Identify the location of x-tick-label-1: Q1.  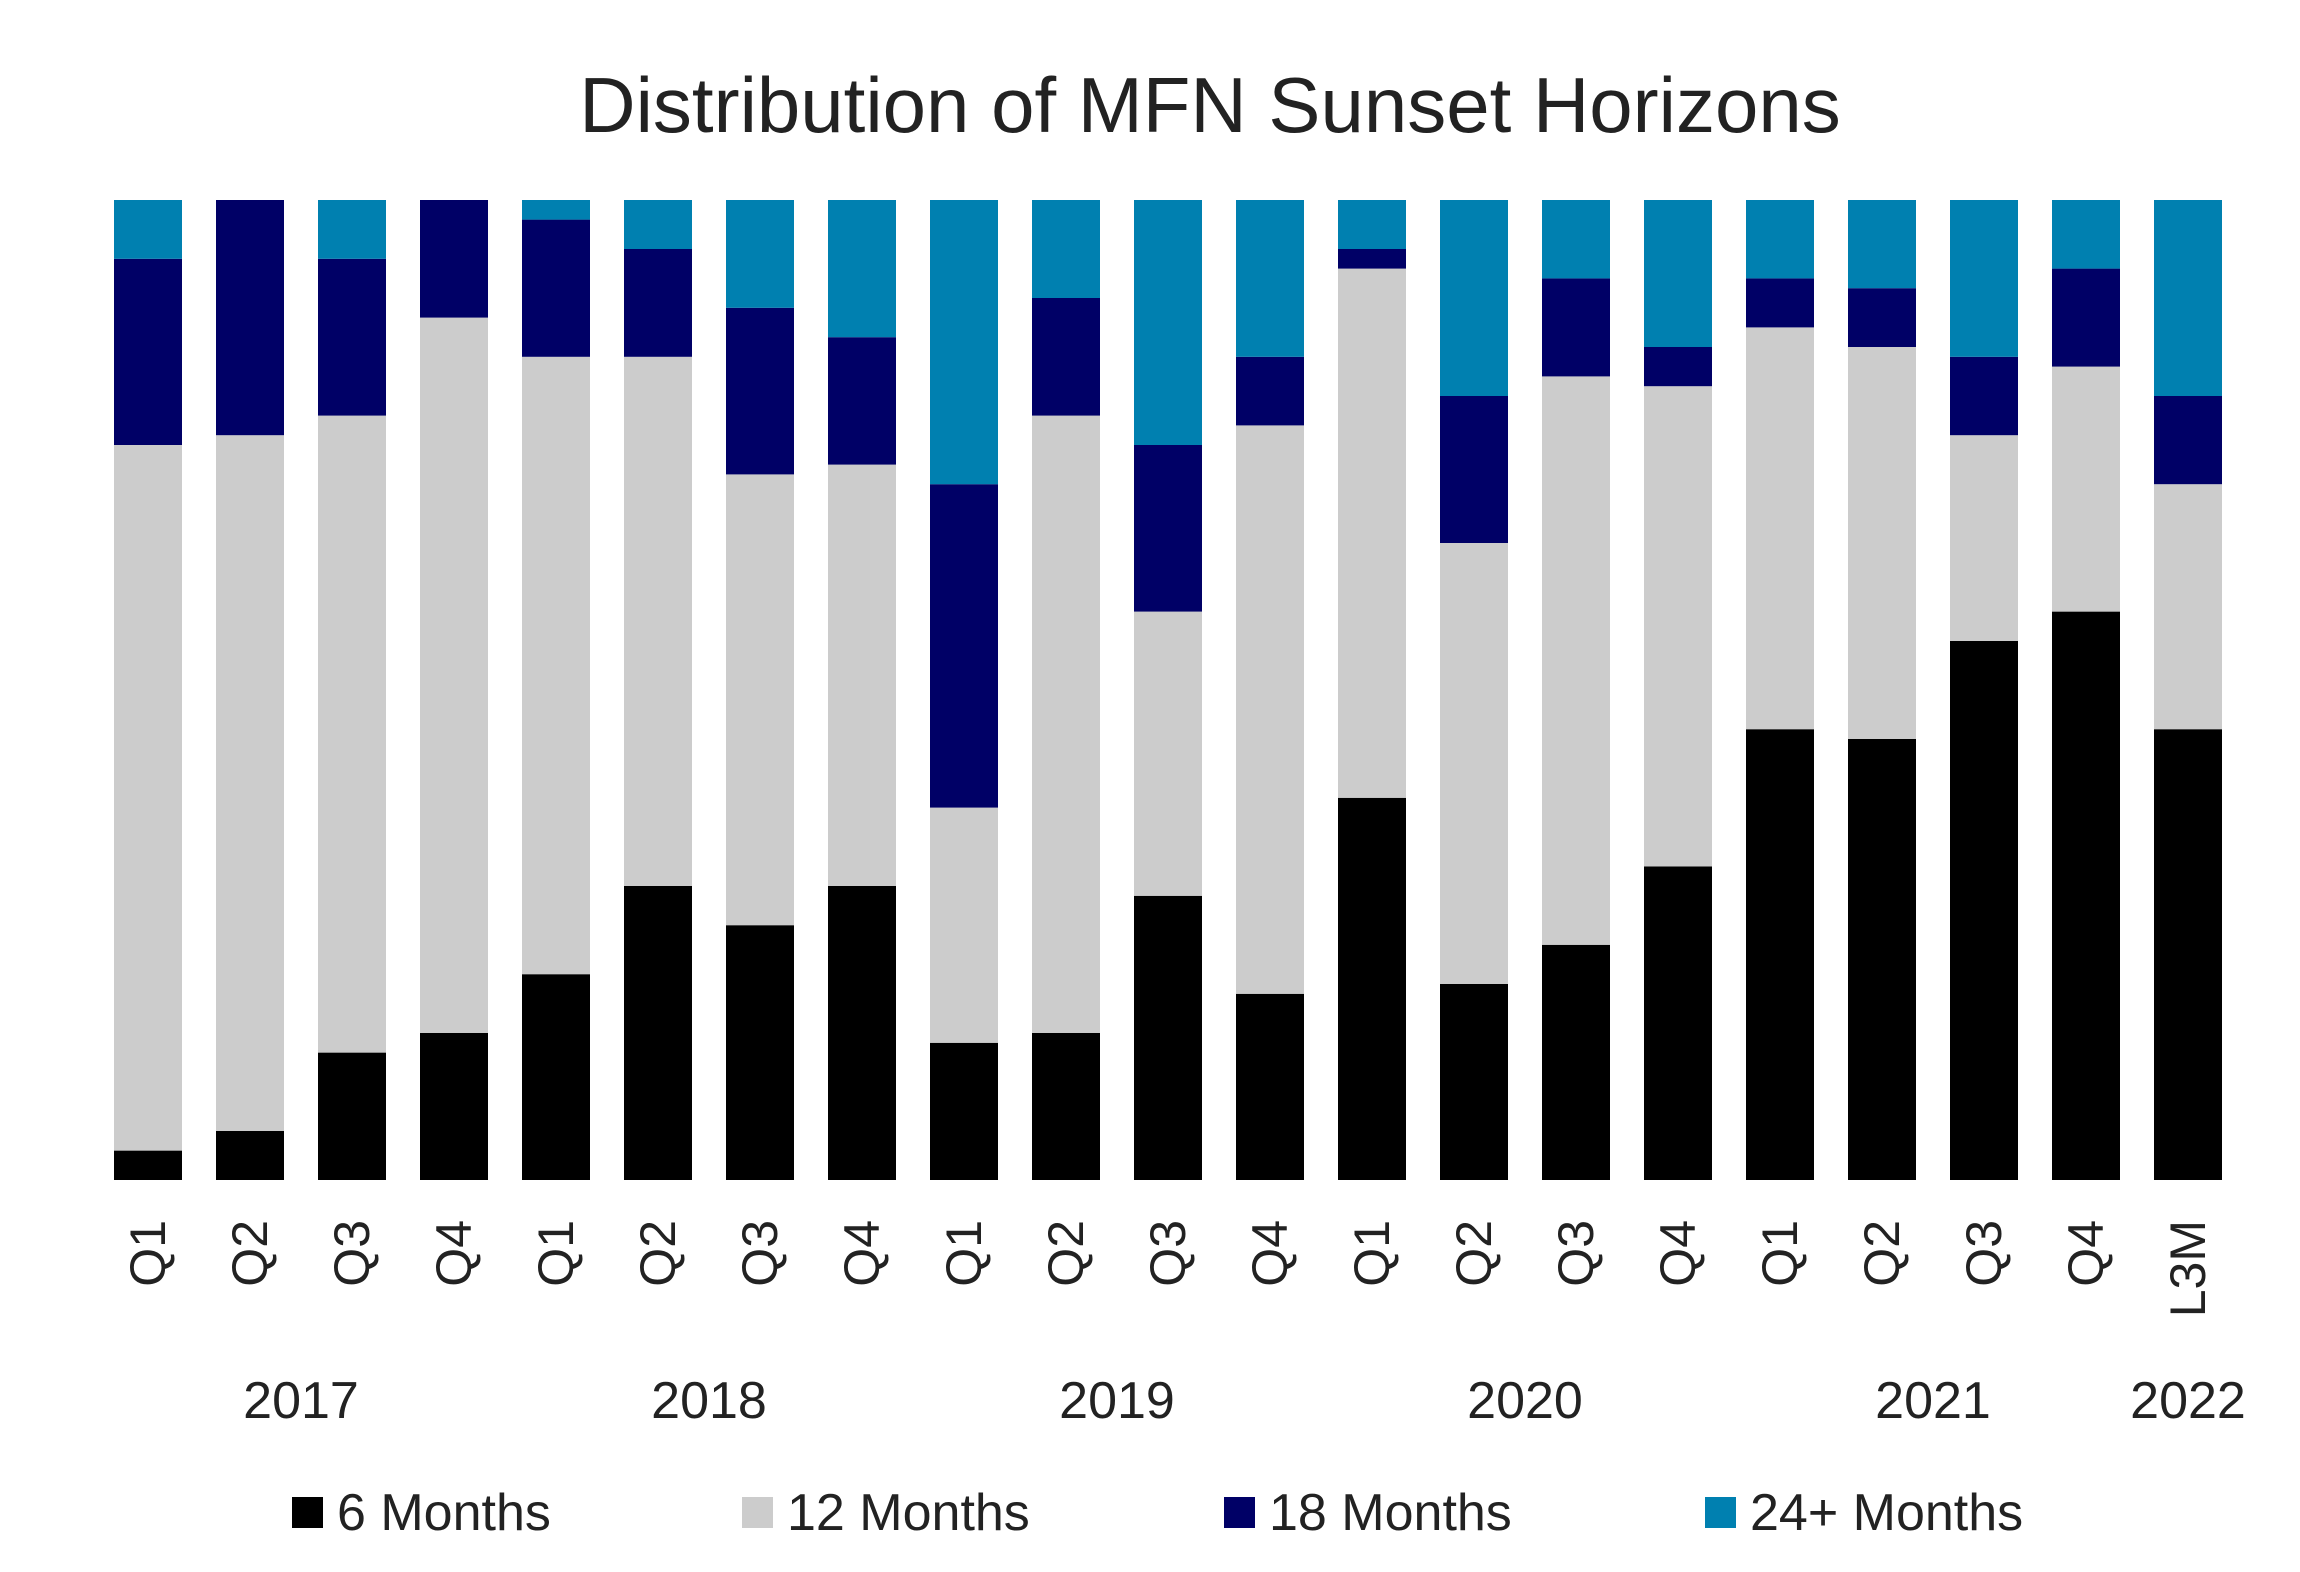
(148, 1253).